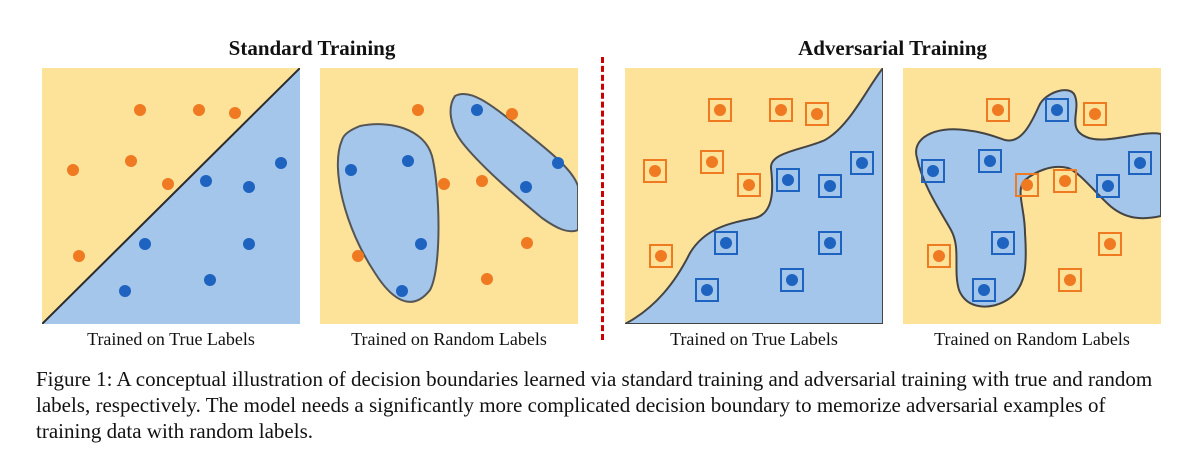 The height and width of the screenshot is (454, 1178). Describe the element at coordinates (754, 339) in the screenshot. I see `panel-label-adversarial-true: Trained on True Labels` at that location.